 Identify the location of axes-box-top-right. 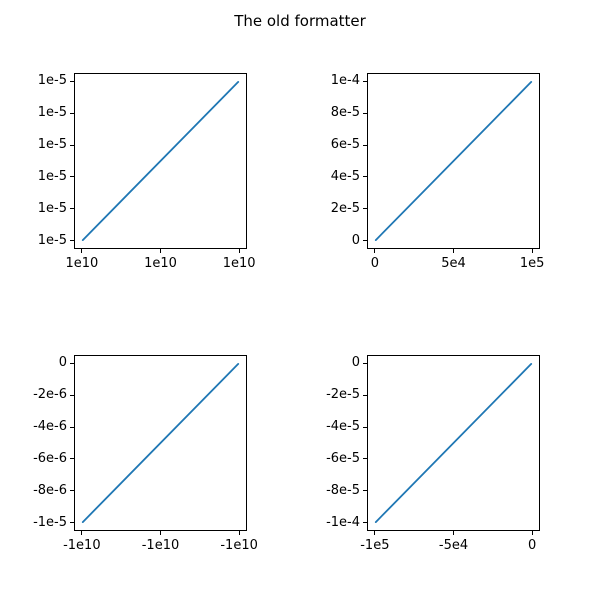
(453, 161).